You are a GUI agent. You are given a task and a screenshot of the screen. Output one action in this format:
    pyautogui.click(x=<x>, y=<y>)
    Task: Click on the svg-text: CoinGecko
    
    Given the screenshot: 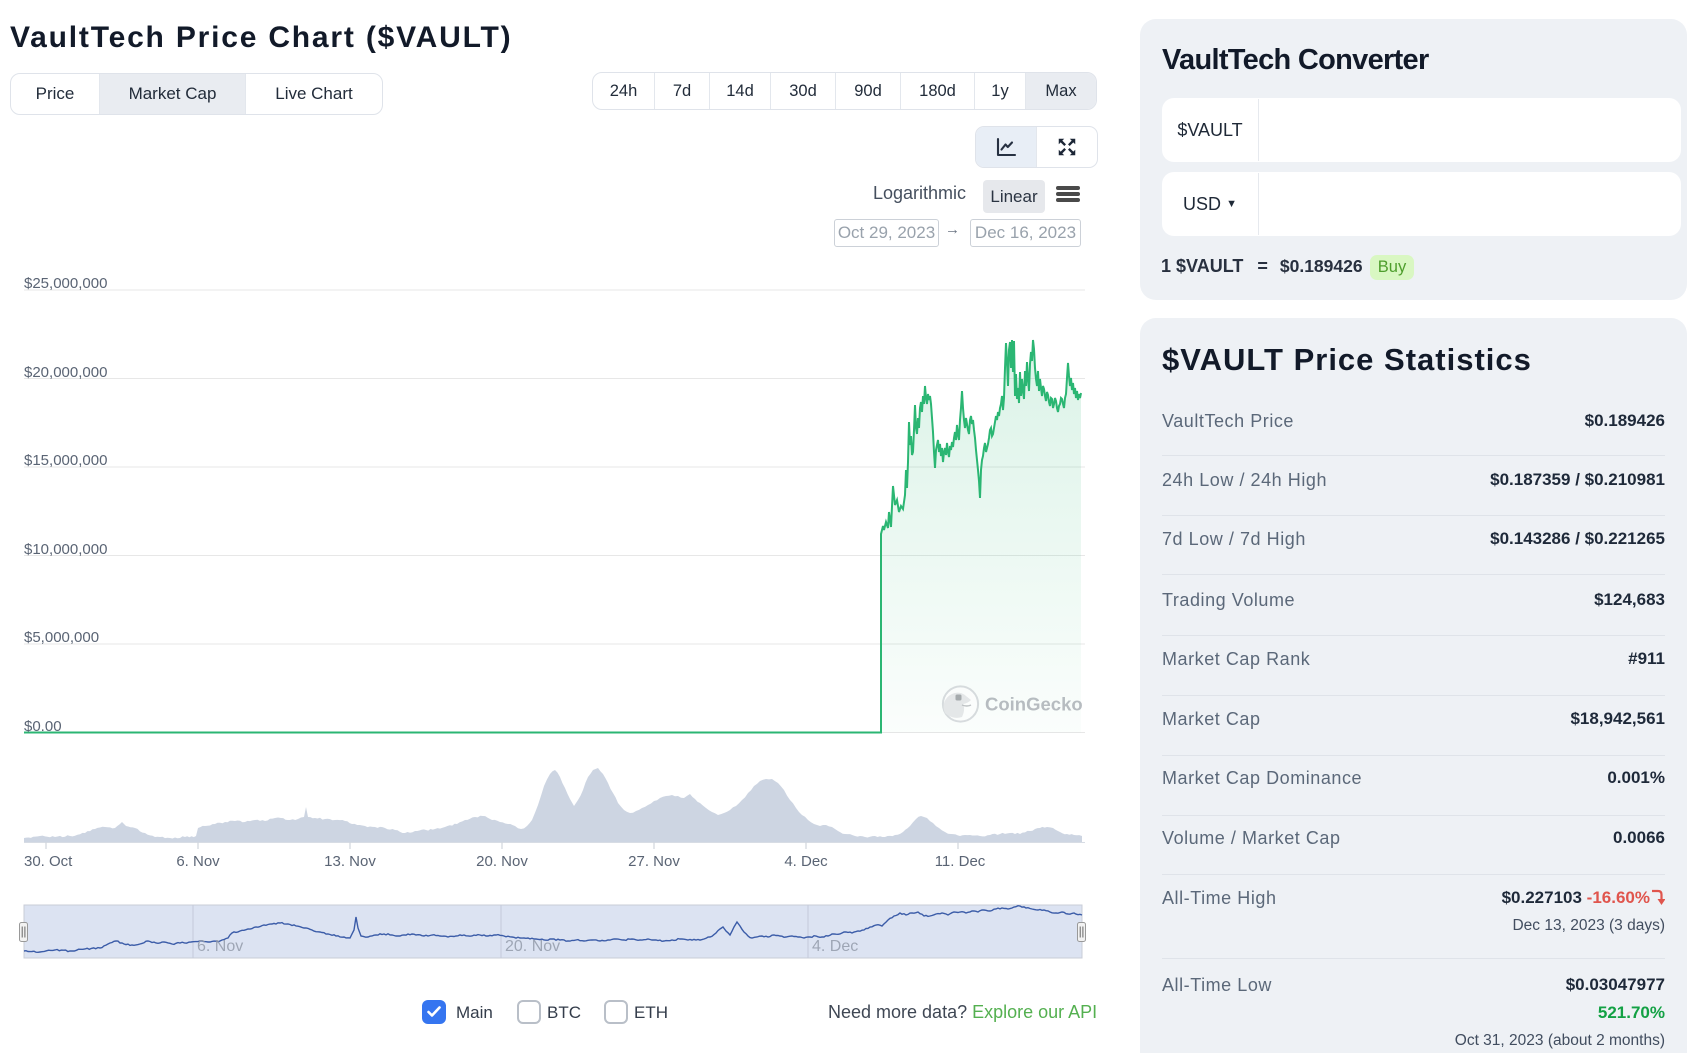 What is the action you would take?
    pyautogui.click(x=1034, y=704)
    